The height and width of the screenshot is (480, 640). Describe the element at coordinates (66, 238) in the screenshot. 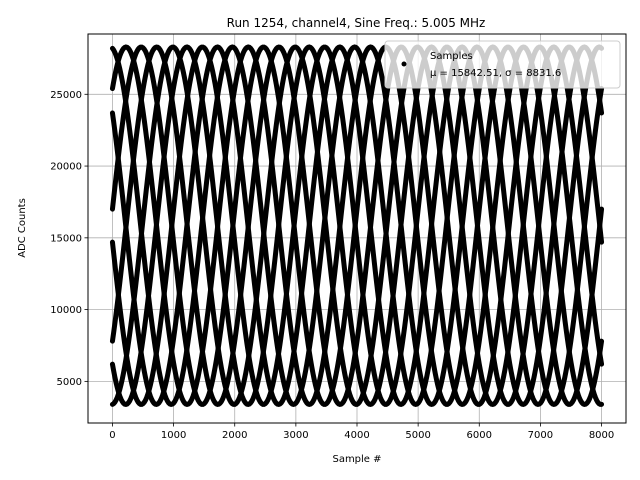

I see `y-tick-label: 15000` at that location.